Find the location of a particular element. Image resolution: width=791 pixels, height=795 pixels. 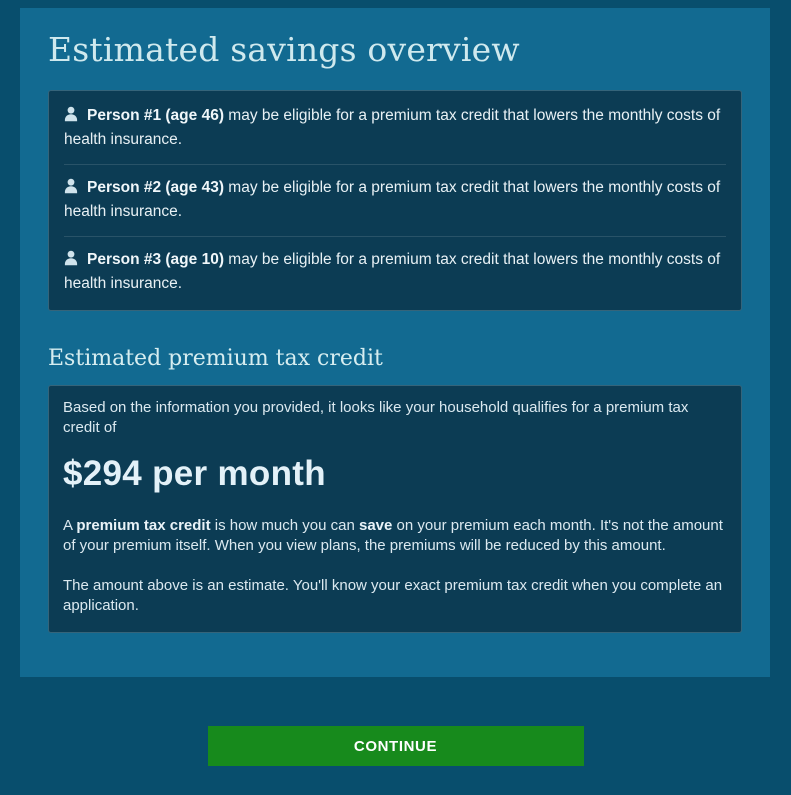

person-name: Person #1 (age 46) is located at coordinates (155, 115).